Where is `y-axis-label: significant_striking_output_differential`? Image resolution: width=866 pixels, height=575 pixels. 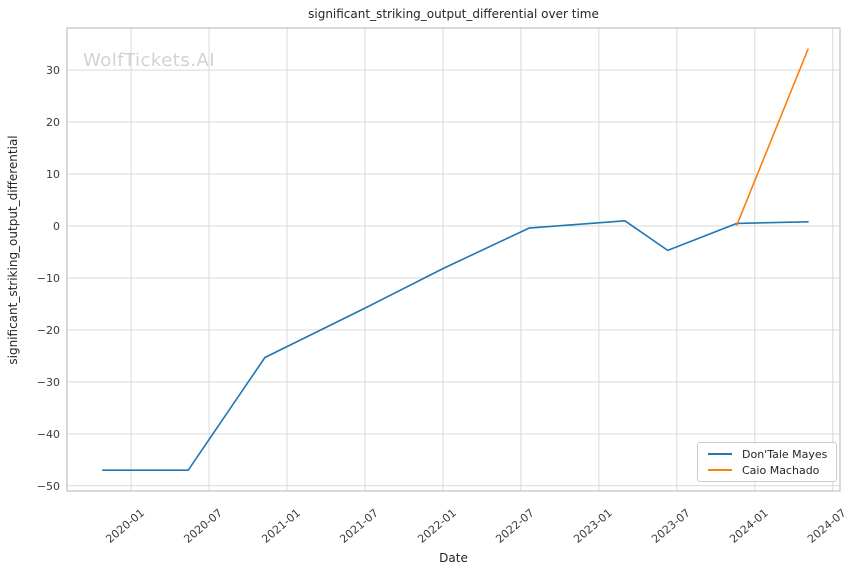
y-axis-label: significant_striking_output_differential is located at coordinates (13, 250).